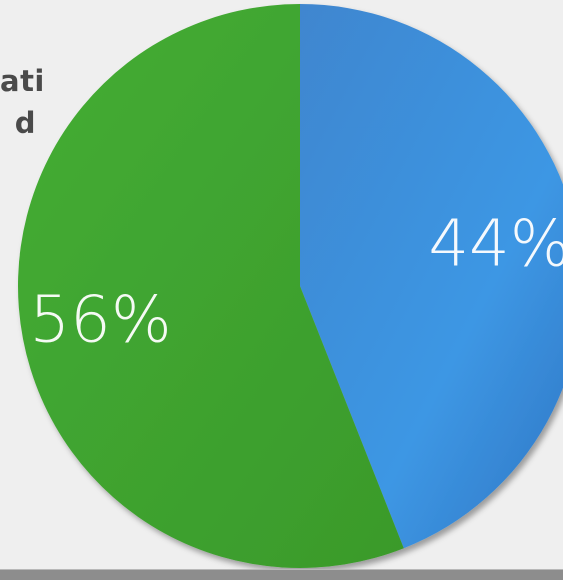 The image size is (563, 580). What do you see at coordinates (281, 574) in the screenshot?
I see `bottom-border` at bounding box center [281, 574].